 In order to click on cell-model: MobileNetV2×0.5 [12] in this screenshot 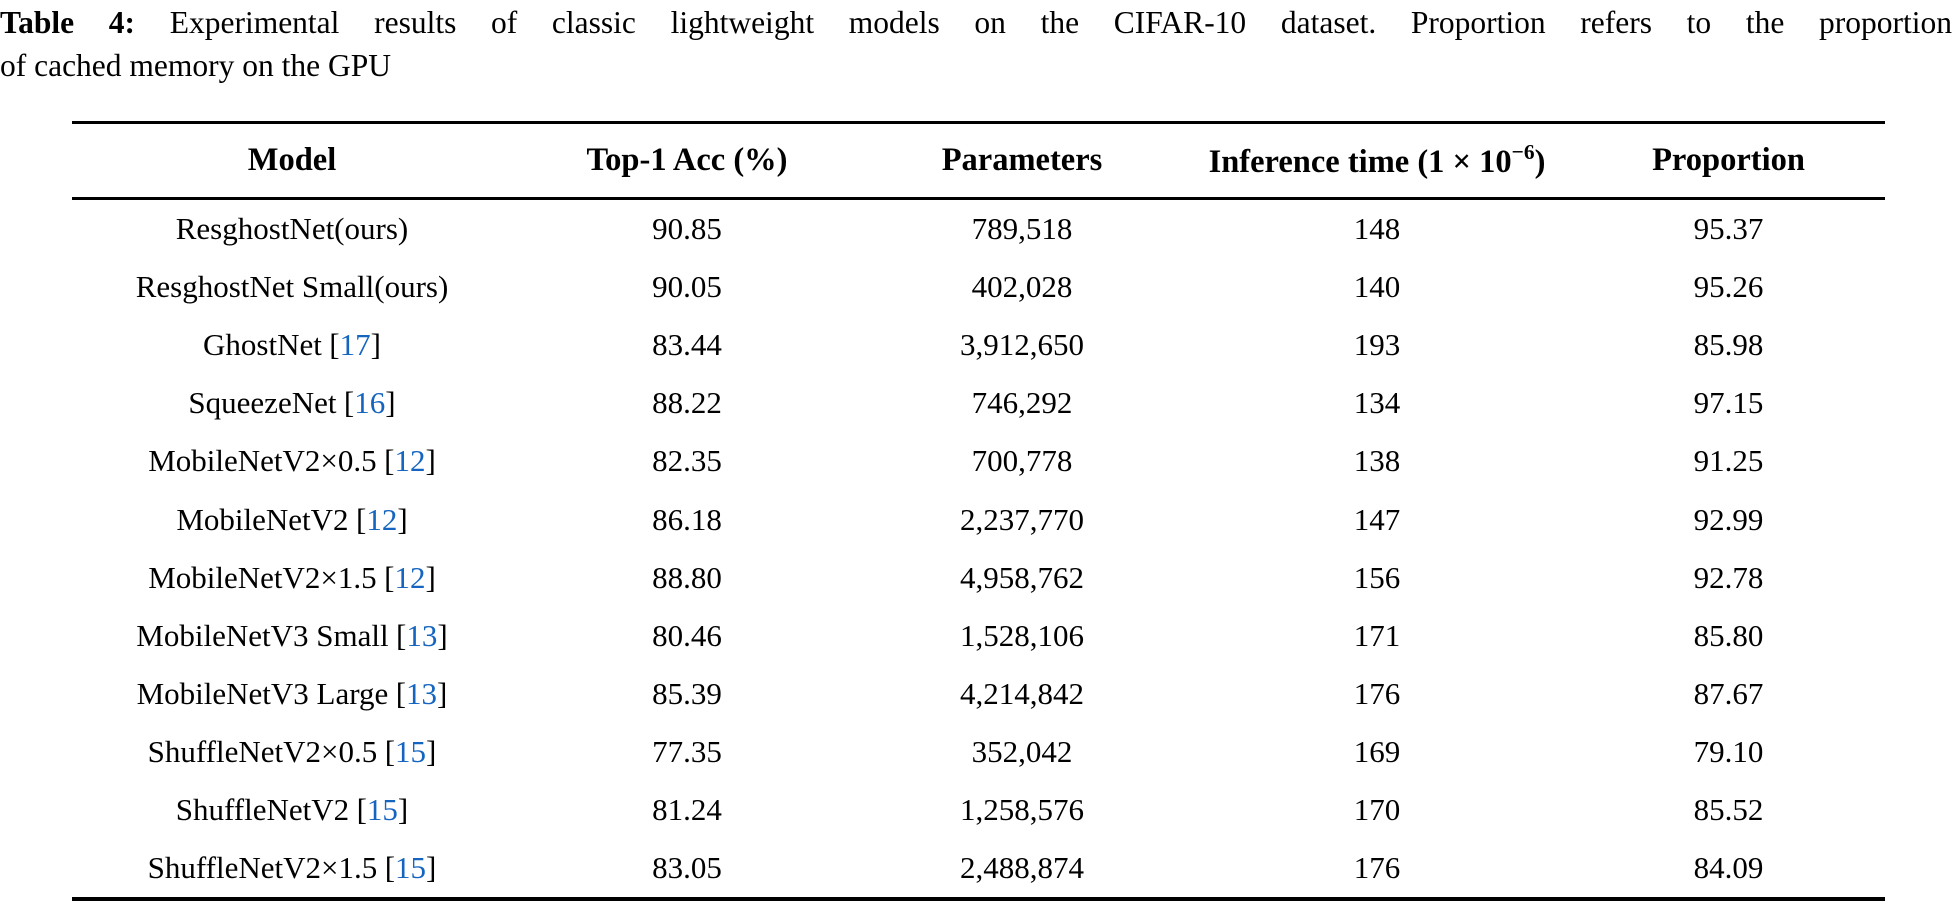, I will do `click(292, 461)`.